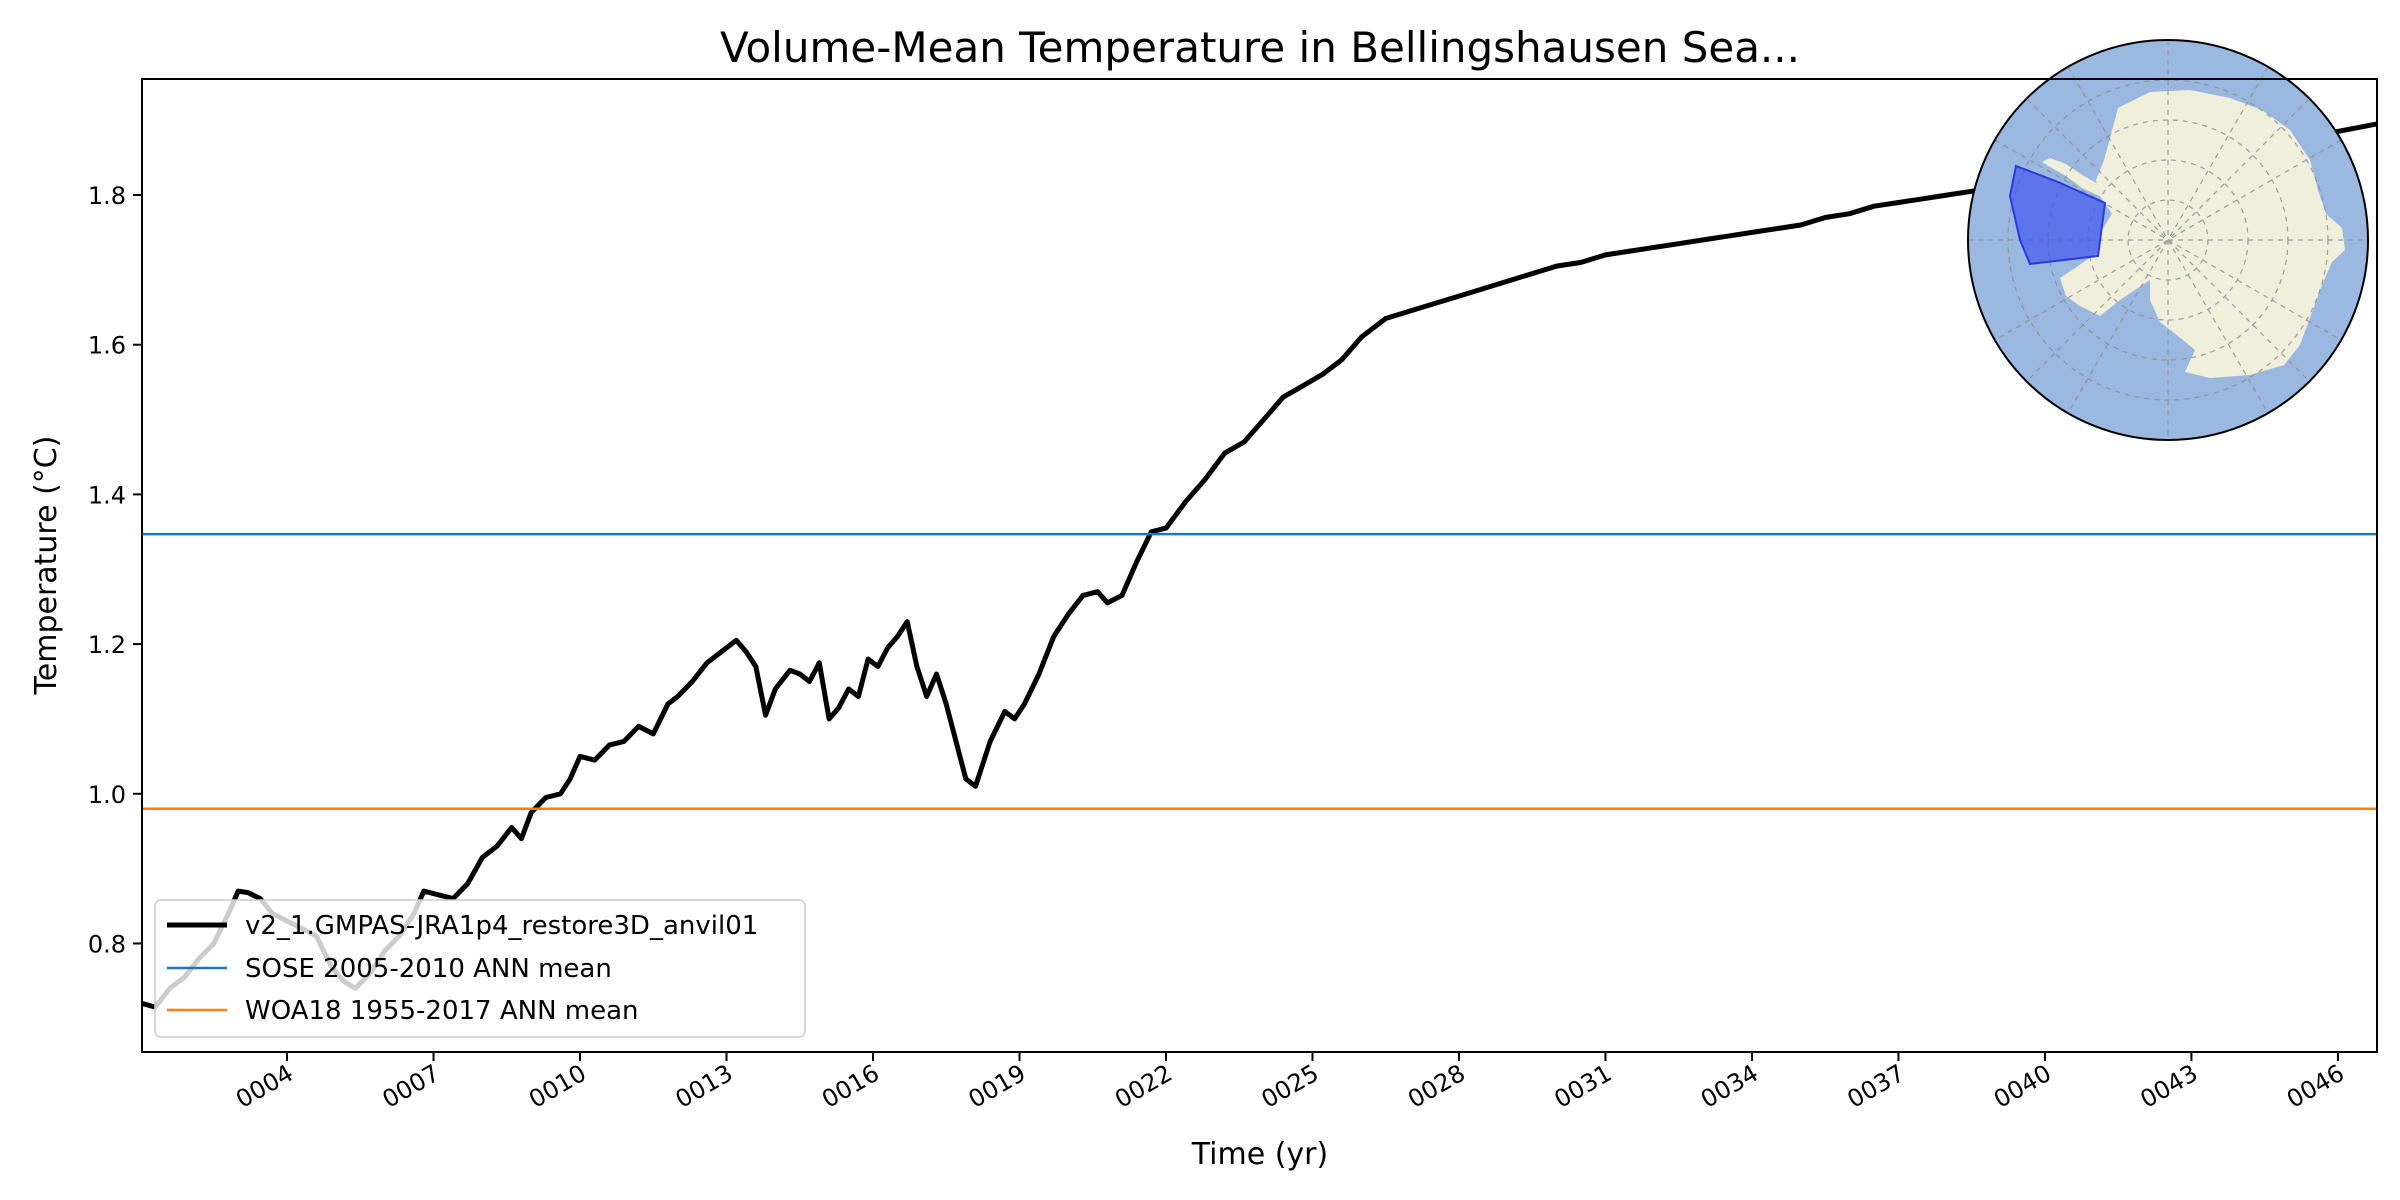  What do you see at coordinates (107, 346) in the screenshot?
I see `y-tick-label: 1.6` at bounding box center [107, 346].